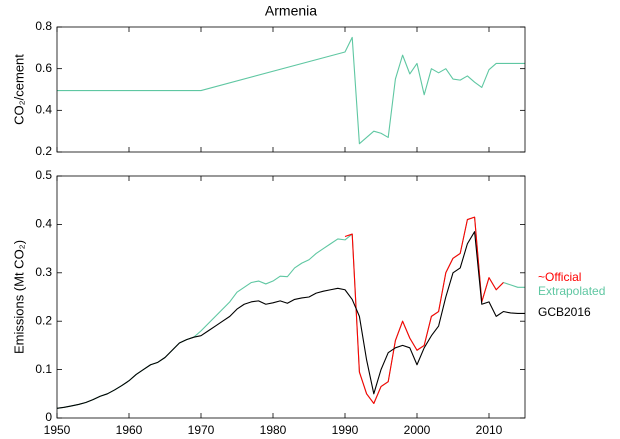  What do you see at coordinates (559, 277) in the screenshot?
I see `legend-label: ~Official` at bounding box center [559, 277].